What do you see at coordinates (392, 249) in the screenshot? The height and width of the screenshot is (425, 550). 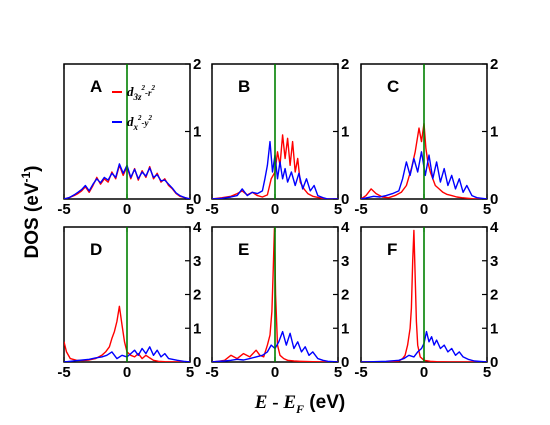 I see `panel-letter: F` at bounding box center [392, 249].